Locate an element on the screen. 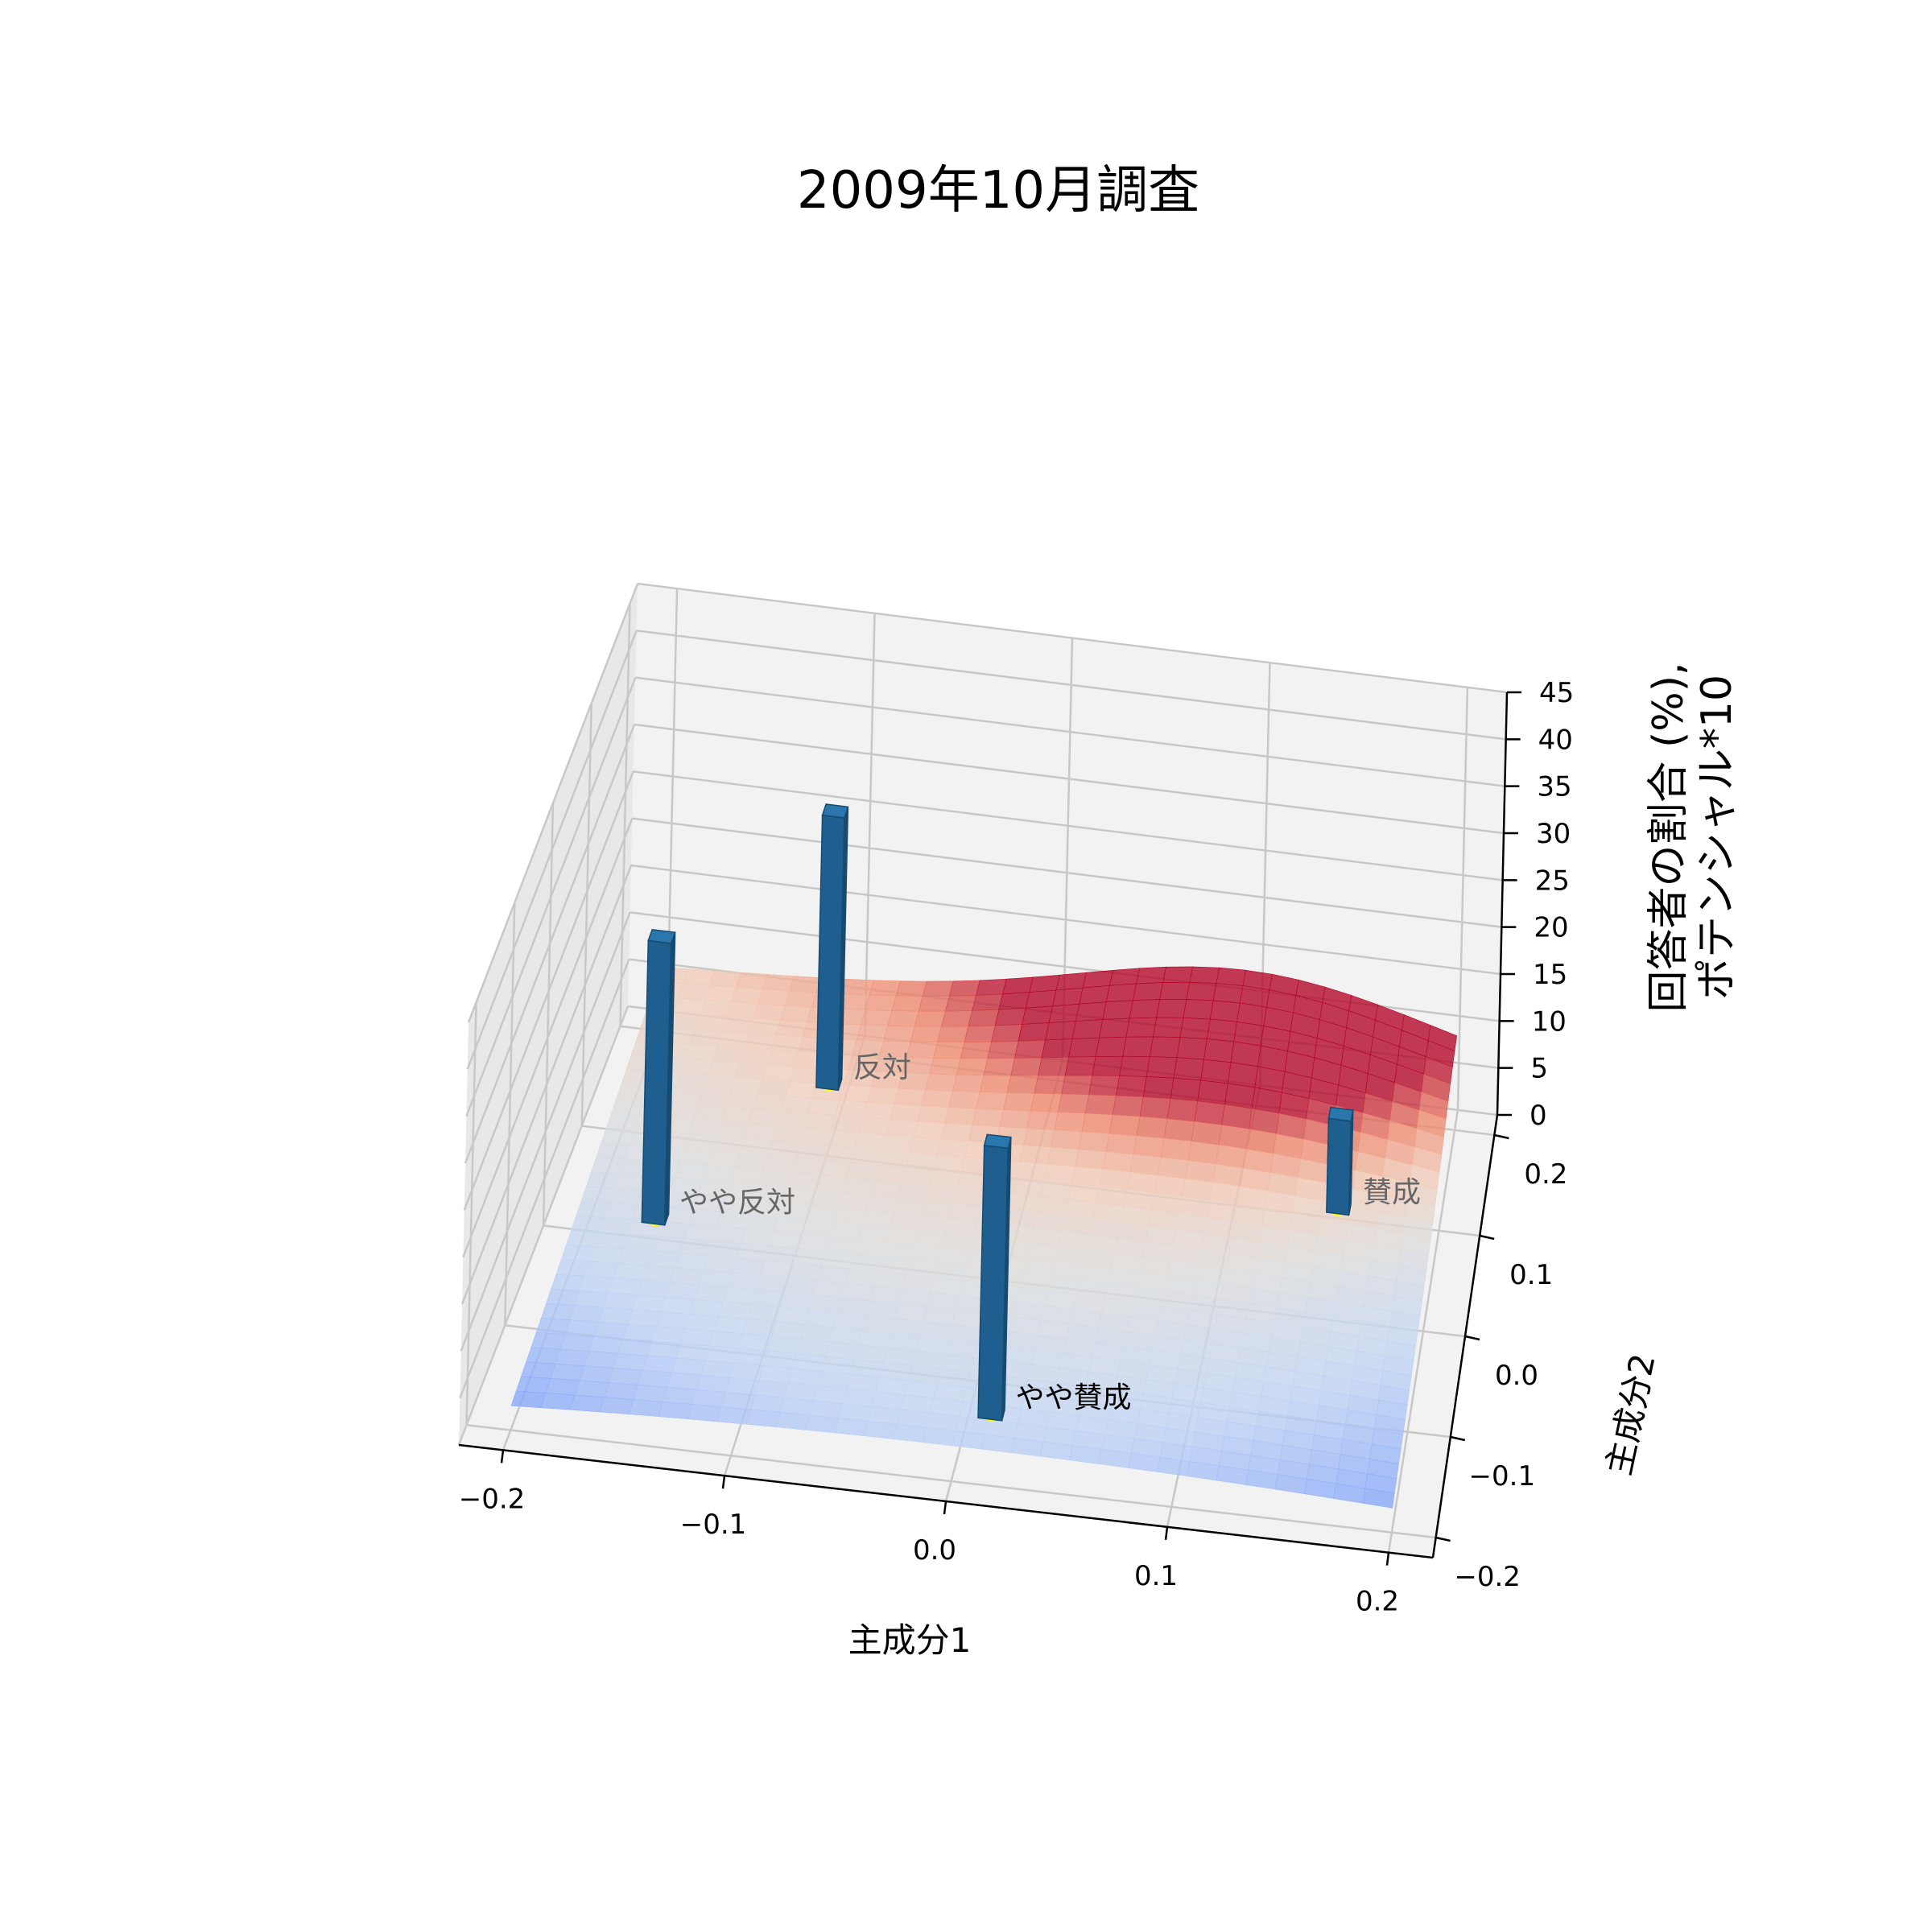 Image resolution: width=1932 pixels, height=1932 pixels. bar is located at coordinates (658, 1077).